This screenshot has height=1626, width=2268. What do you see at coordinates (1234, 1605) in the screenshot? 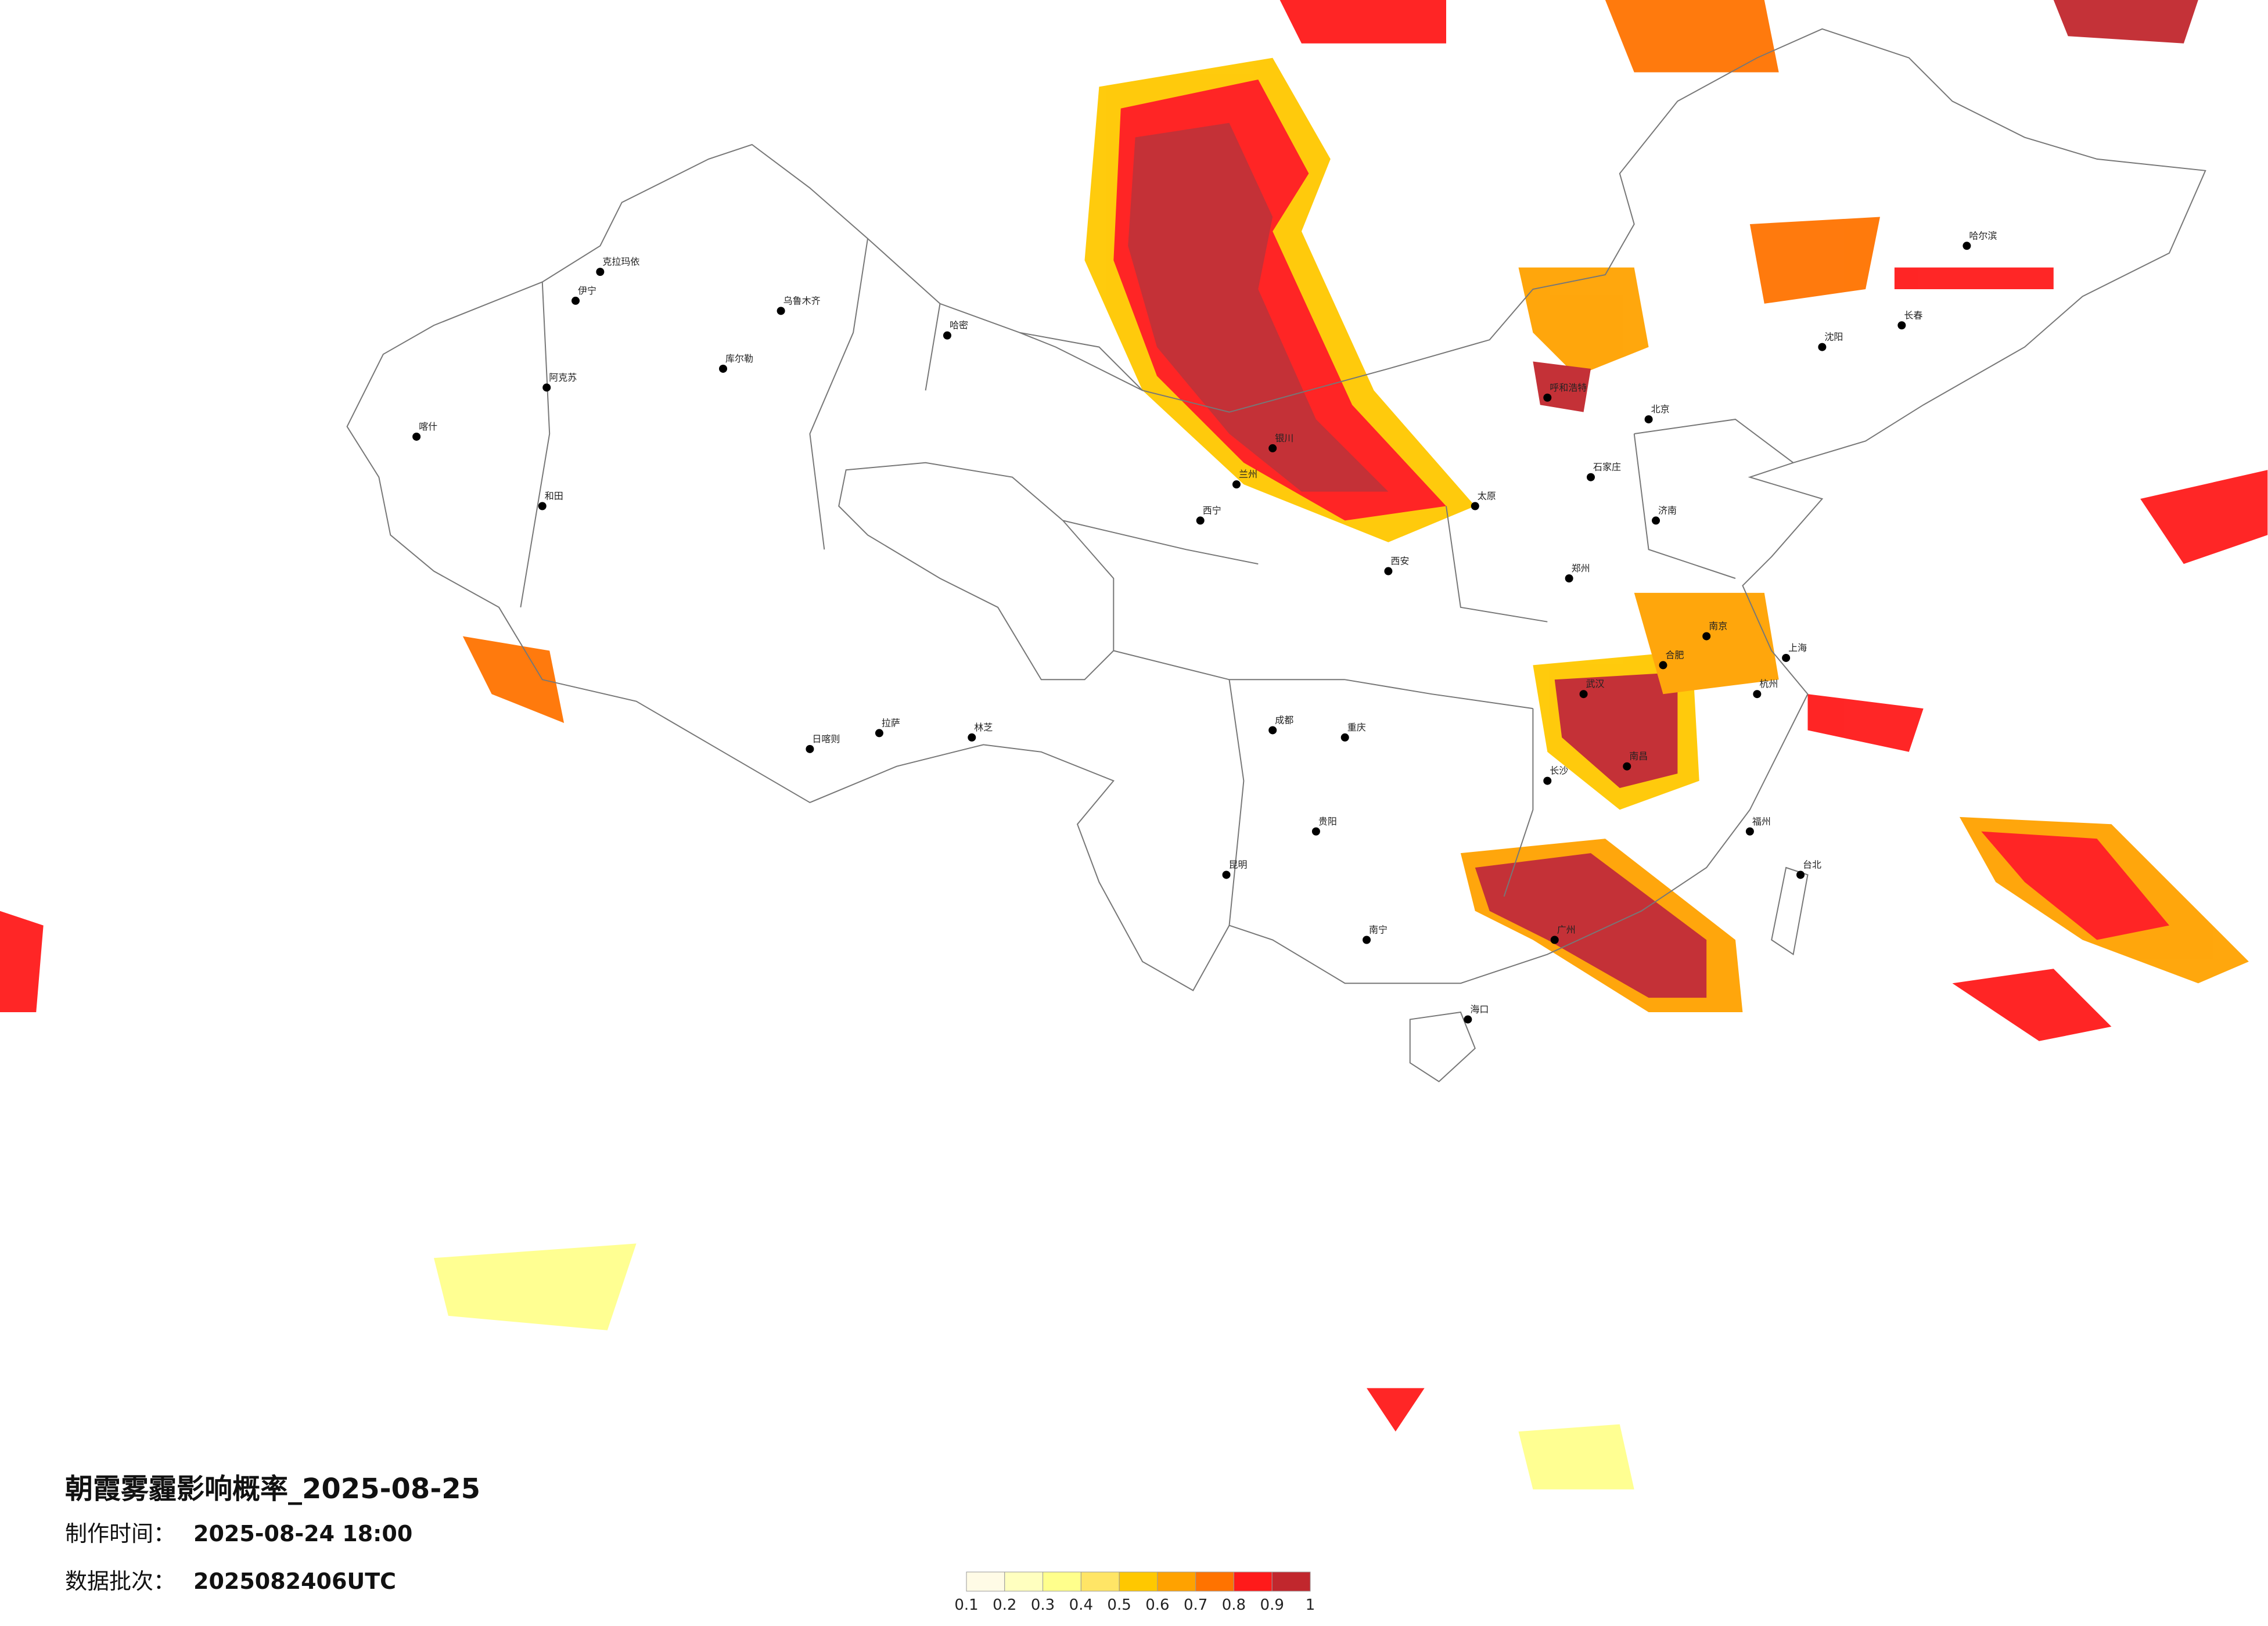
I see `legend-tick-label: 0.8` at bounding box center [1234, 1605].